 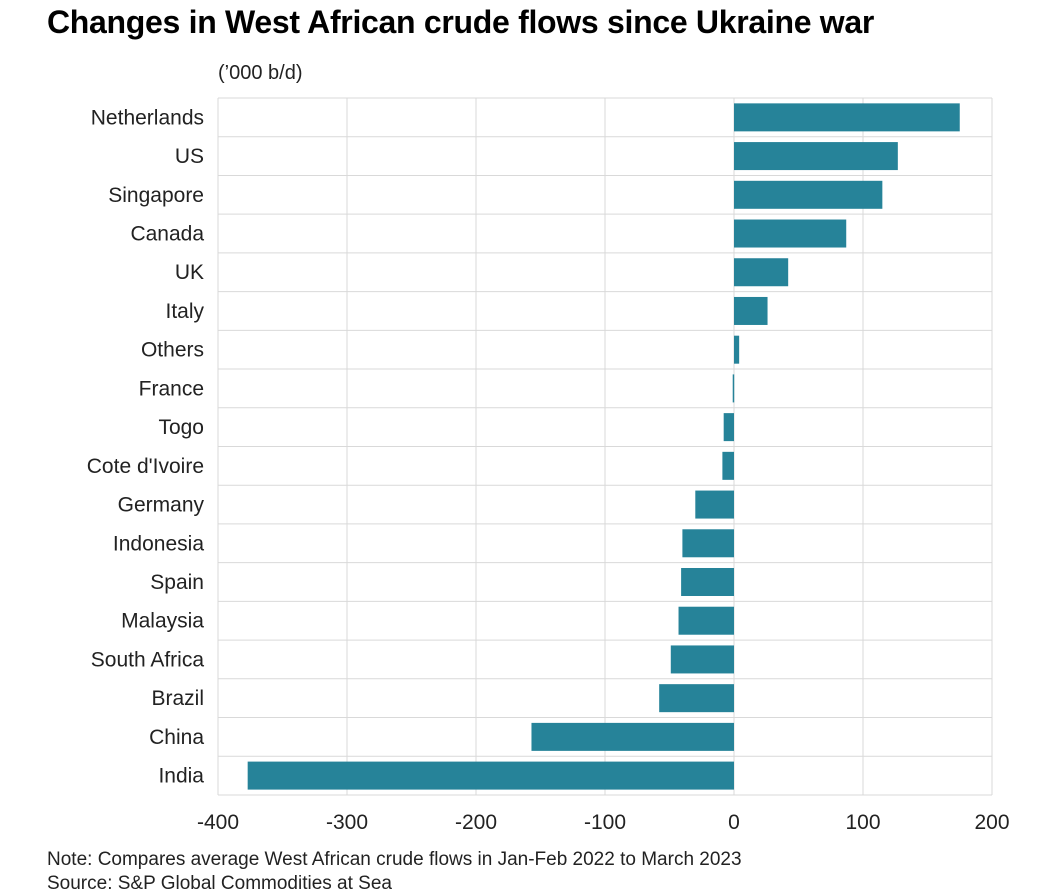 What do you see at coordinates (714, 504) in the screenshot?
I see `bar-germany` at bounding box center [714, 504].